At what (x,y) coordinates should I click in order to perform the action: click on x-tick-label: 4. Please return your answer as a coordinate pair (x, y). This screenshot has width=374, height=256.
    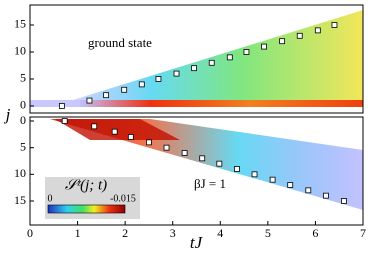
    Looking at the image, I should click on (220, 233).